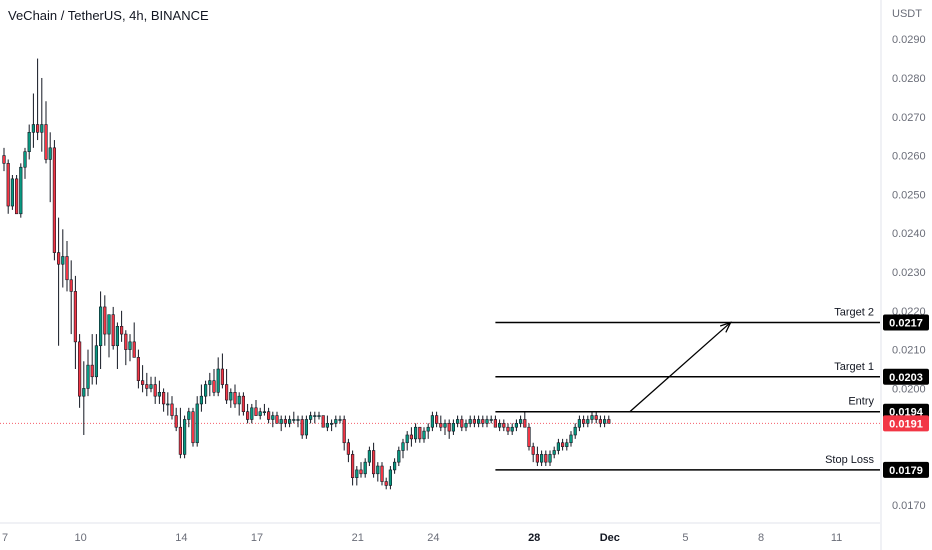  I want to click on x-tick-label: 17, so click(257, 538).